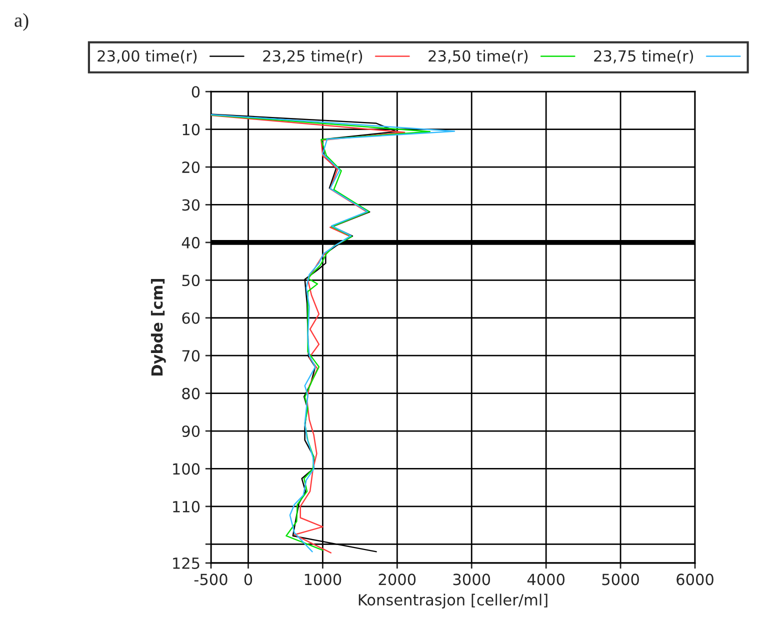  I want to click on legend-label: 23,25 time(r), so click(312, 57).